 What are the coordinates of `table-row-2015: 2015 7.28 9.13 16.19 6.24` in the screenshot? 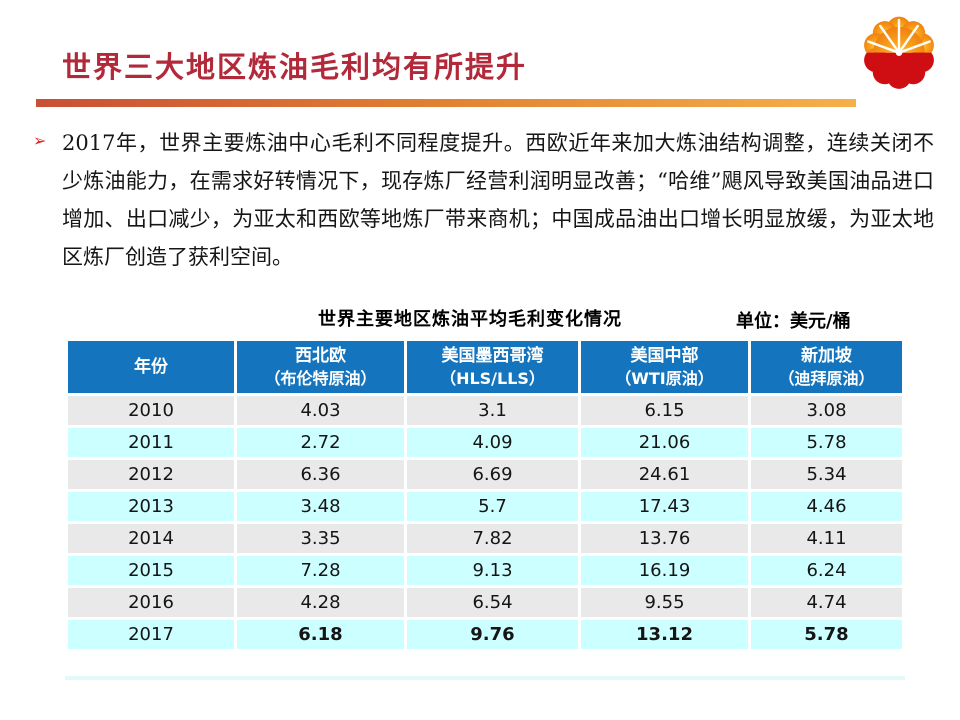 It's located at (485, 570).